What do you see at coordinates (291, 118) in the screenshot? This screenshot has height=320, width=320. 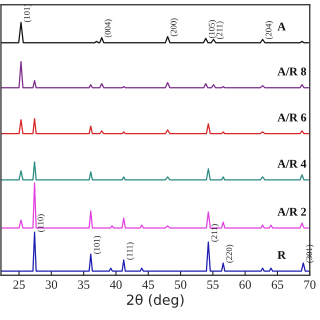 I see `series-label: A/R 6` at bounding box center [291, 118].